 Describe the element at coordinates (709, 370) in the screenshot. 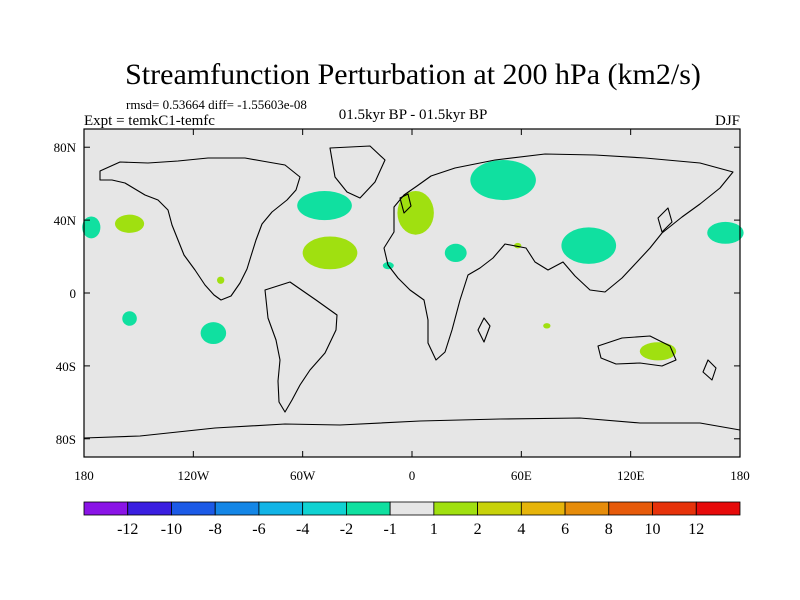

I see `coastline-new-zealand` at that location.